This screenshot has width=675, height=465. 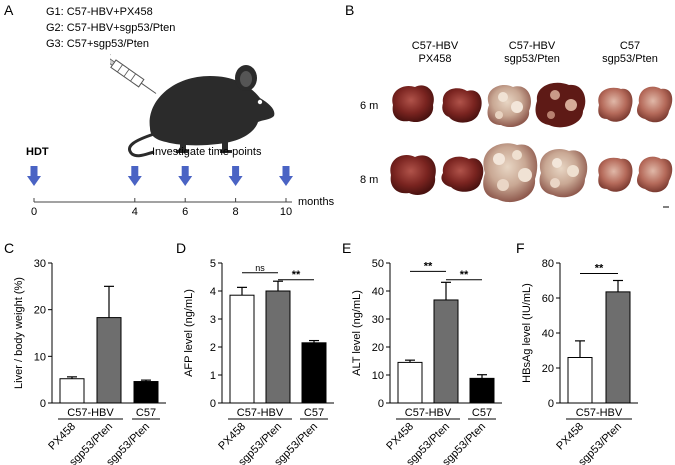 What do you see at coordinates (630, 46) in the screenshot?
I see `col-header-3-line1: C57` at bounding box center [630, 46].